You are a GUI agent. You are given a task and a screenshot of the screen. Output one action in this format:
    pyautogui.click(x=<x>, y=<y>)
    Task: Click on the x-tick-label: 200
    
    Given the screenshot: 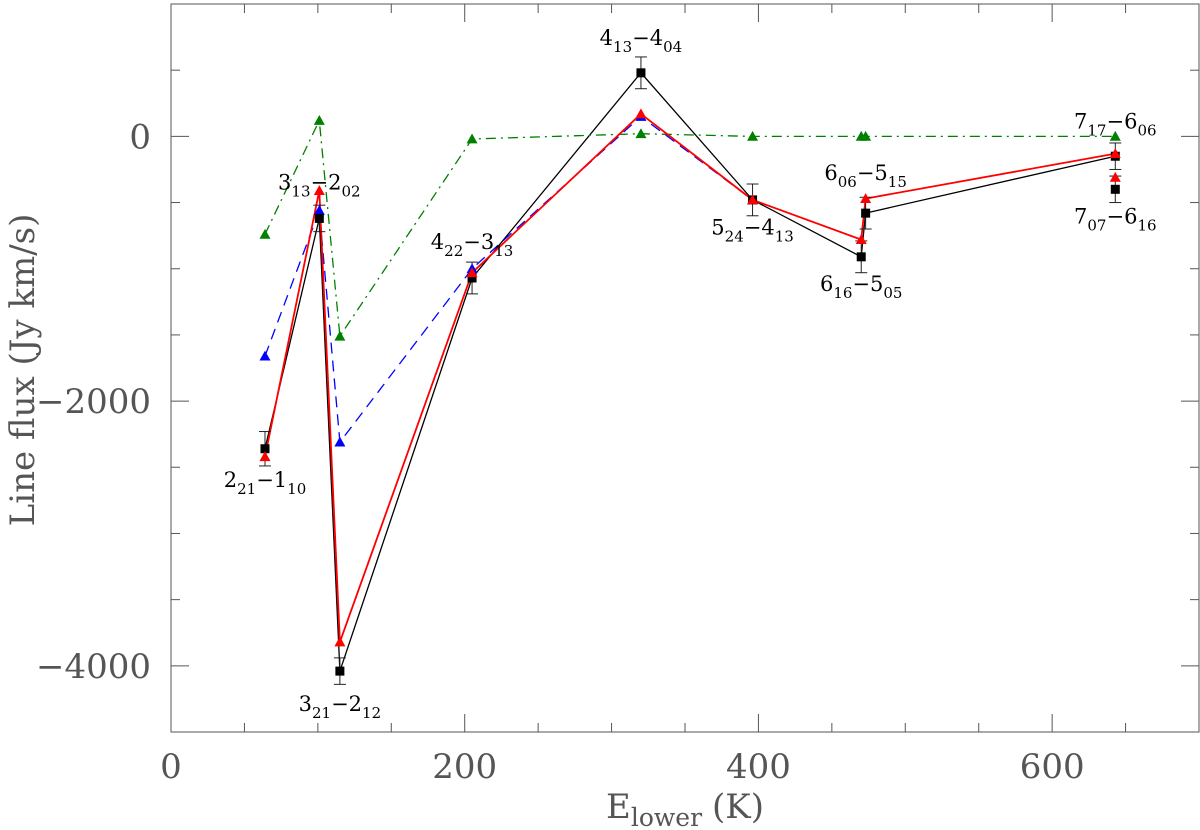 What is the action you would take?
    pyautogui.click(x=464, y=767)
    